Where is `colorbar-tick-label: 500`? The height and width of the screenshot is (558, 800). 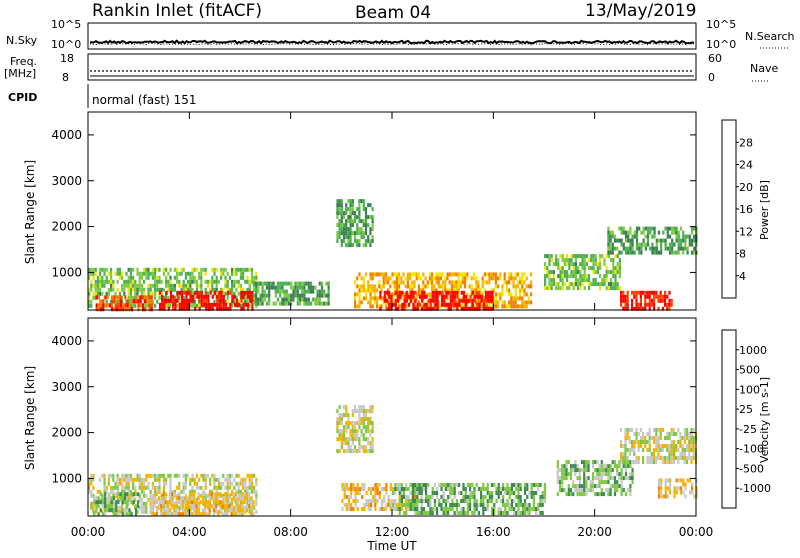
colorbar-tick-label: 500 is located at coordinates (749, 370).